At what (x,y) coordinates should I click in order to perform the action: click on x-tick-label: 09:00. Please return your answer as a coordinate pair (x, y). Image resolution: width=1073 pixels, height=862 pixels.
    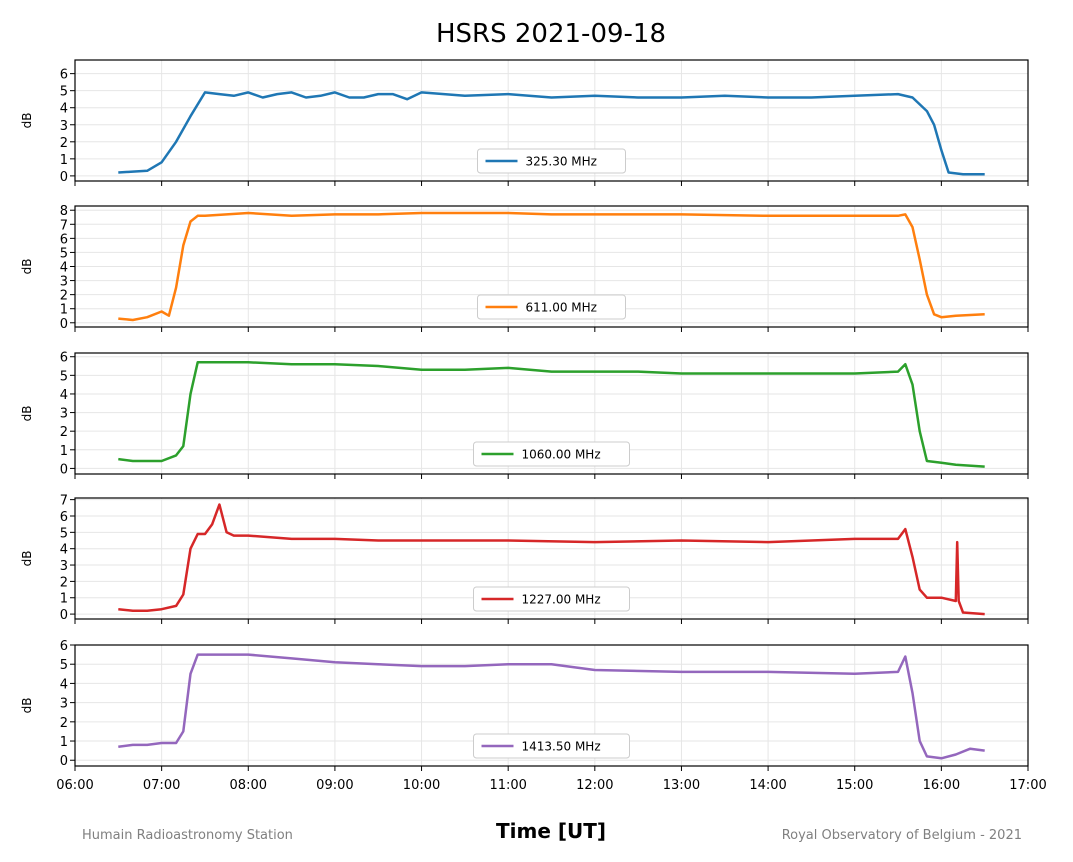
    Looking at the image, I should click on (334, 785).